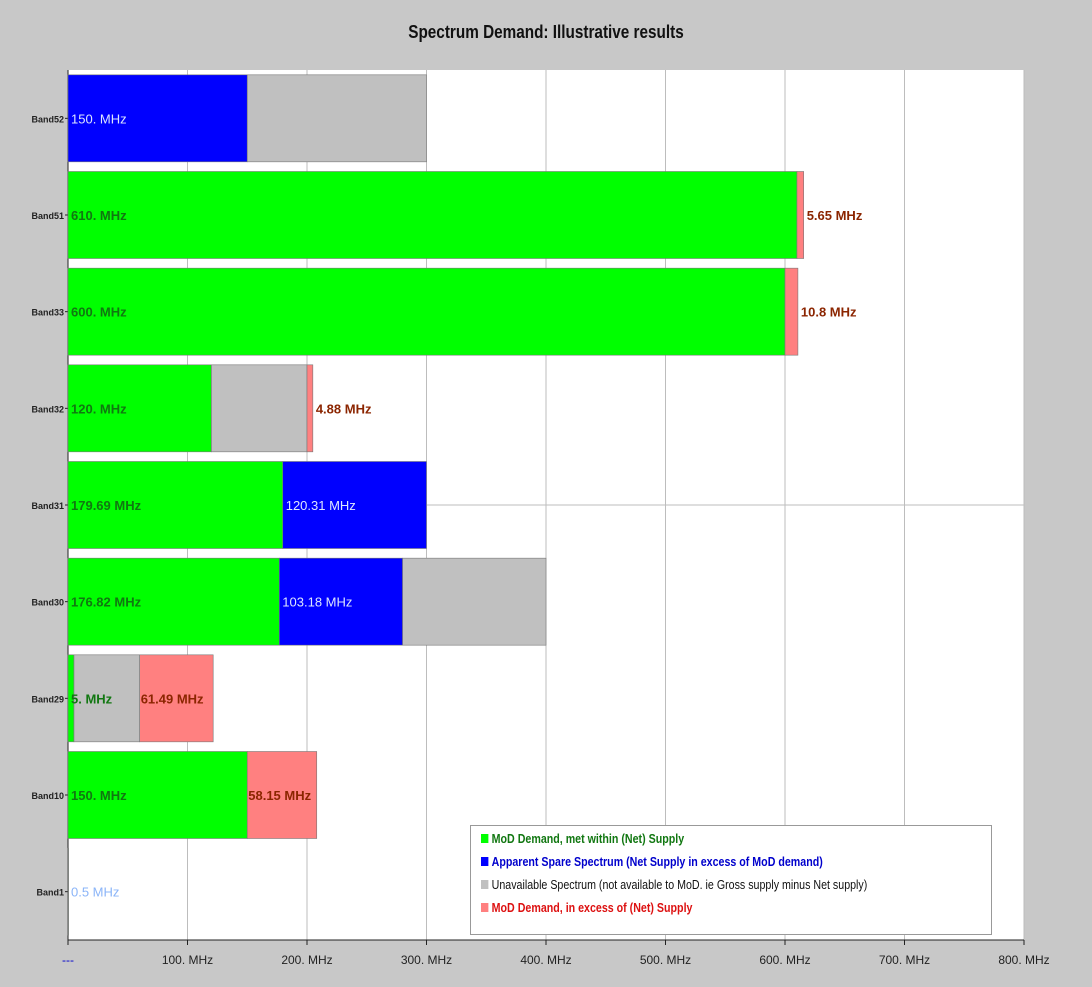  I want to click on data-label: 179.69 MHz, so click(106, 505).